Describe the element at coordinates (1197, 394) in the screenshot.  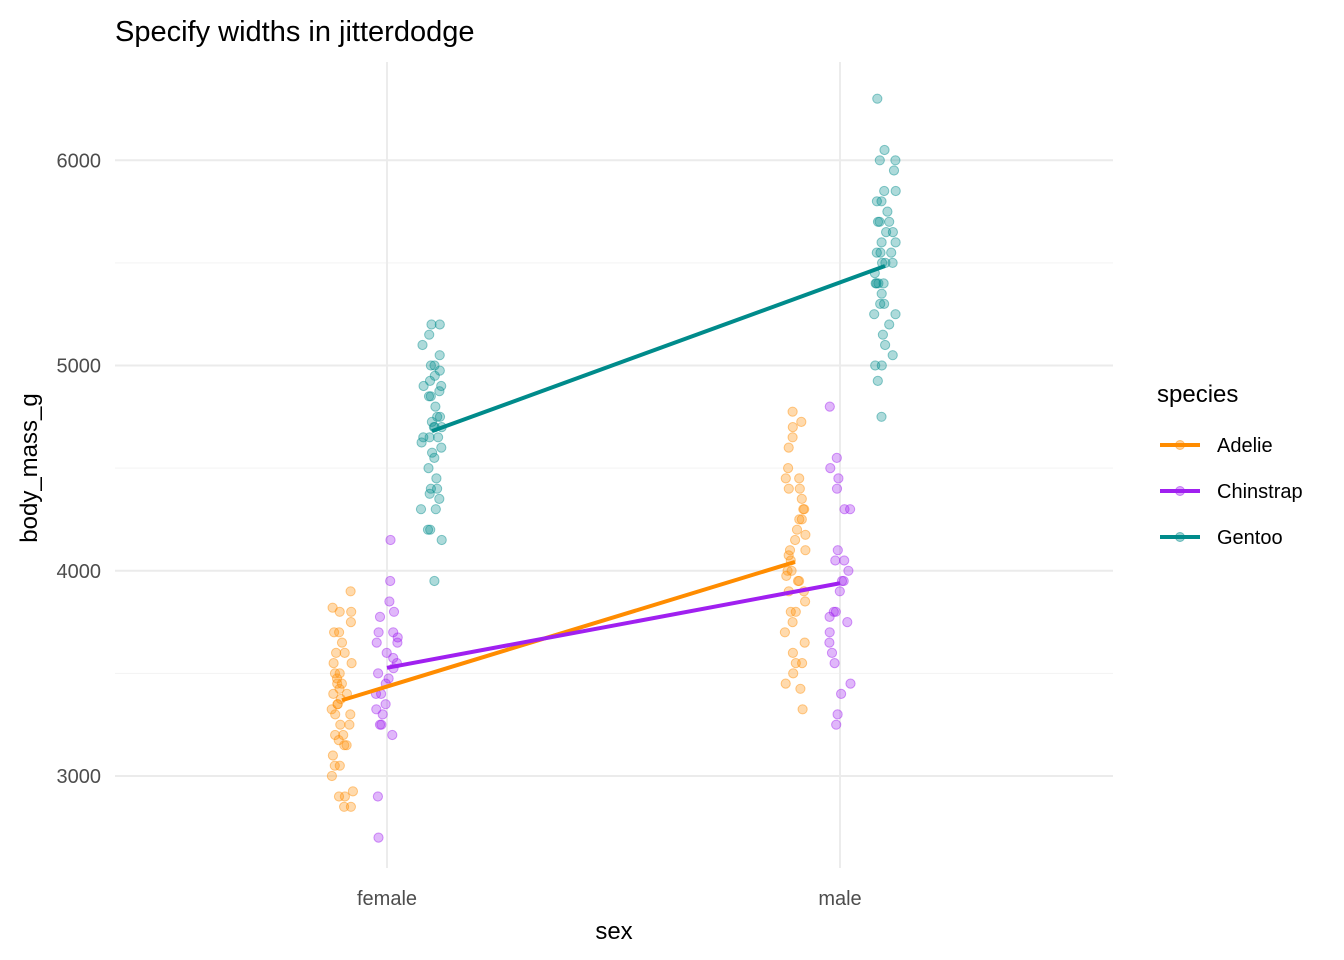
I see `legend-title: species` at that location.